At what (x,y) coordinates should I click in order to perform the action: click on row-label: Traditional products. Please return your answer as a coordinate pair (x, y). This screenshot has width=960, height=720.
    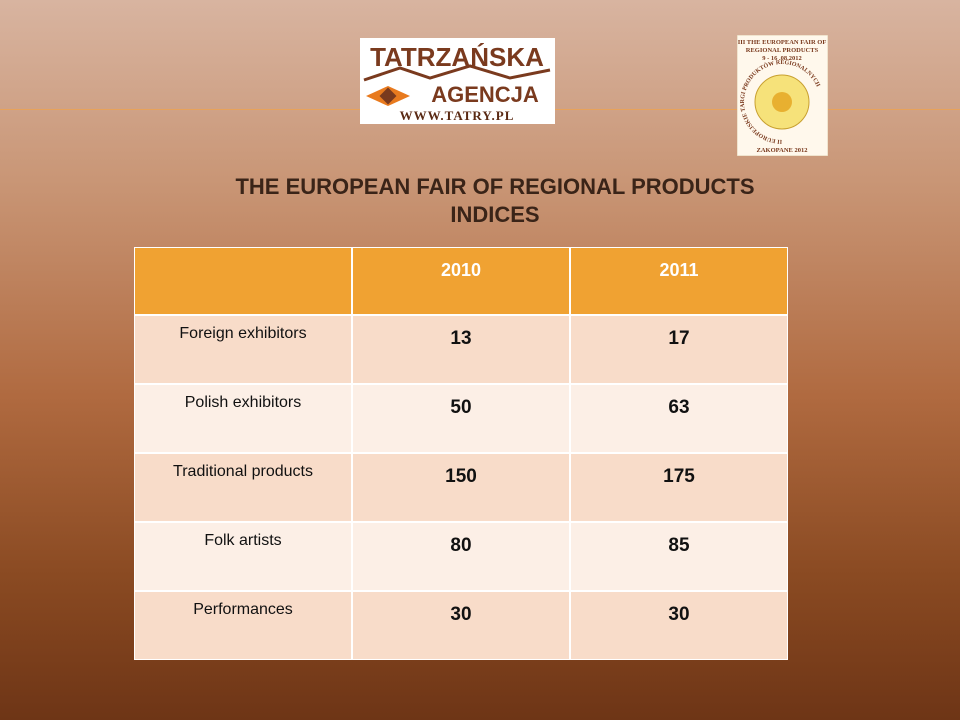
    Looking at the image, I should click on (243, 487).